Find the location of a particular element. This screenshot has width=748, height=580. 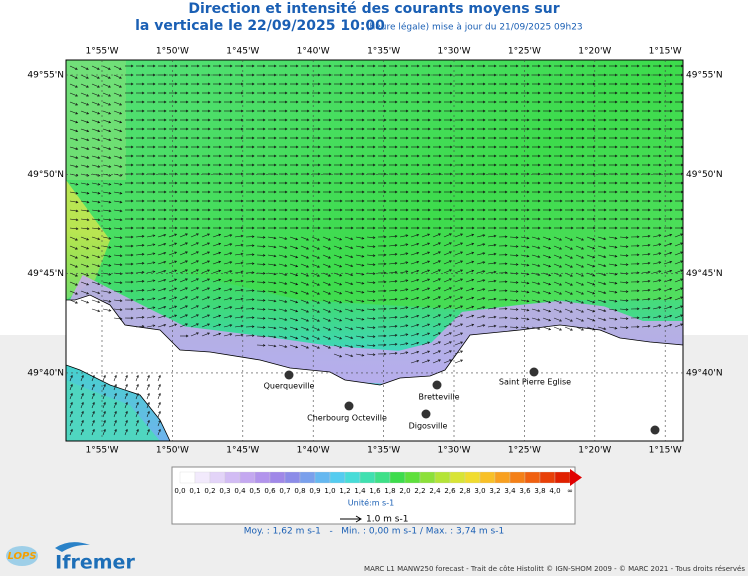

lon-label-top: 1°30'W is located at coordinates (453, 52).